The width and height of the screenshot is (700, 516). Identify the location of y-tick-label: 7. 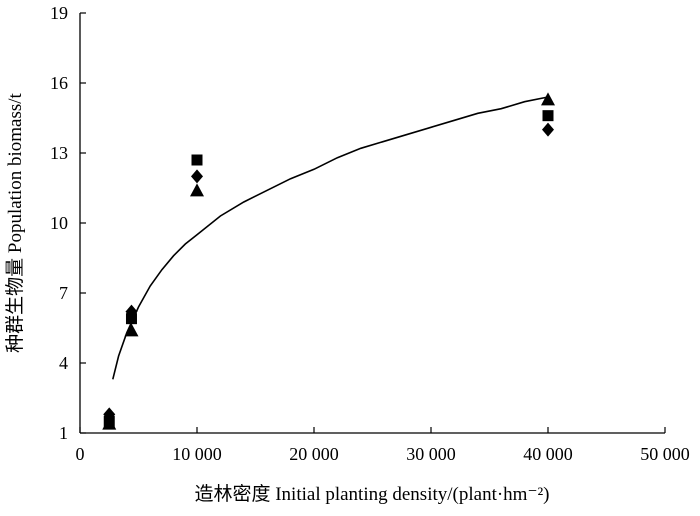
(63, 293).